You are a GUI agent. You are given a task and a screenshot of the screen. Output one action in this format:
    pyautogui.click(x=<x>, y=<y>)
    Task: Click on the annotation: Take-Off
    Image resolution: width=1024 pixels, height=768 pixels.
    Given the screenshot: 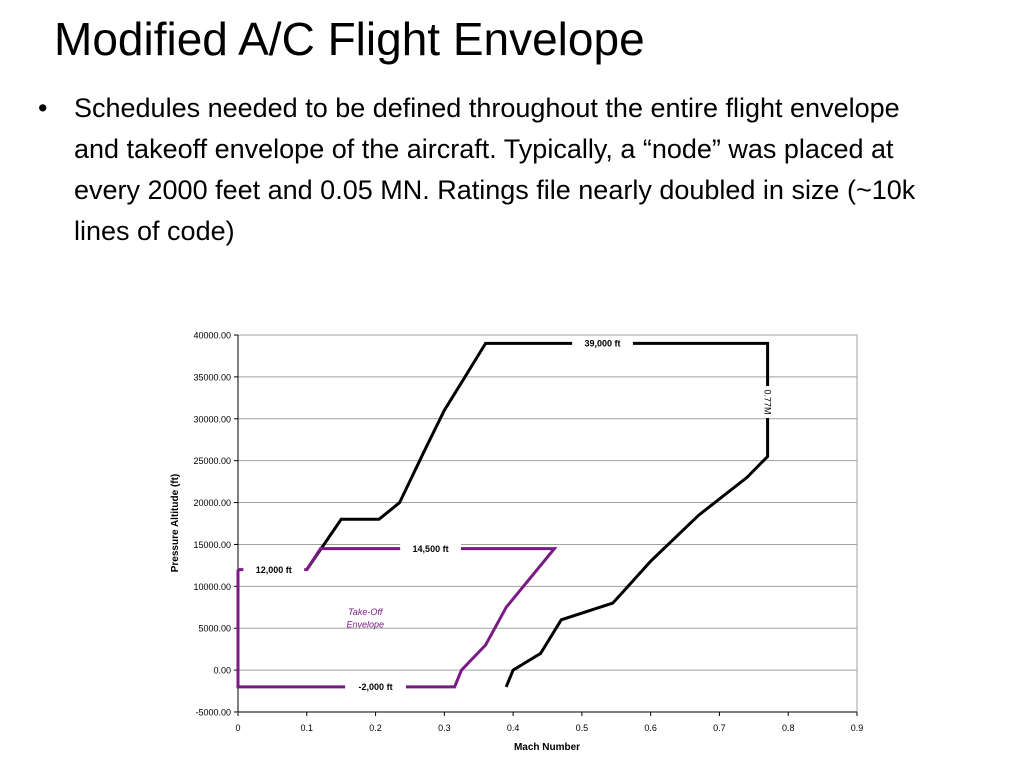 What is the action you would take?
    pyautogui.click(x=366, y=612)
    